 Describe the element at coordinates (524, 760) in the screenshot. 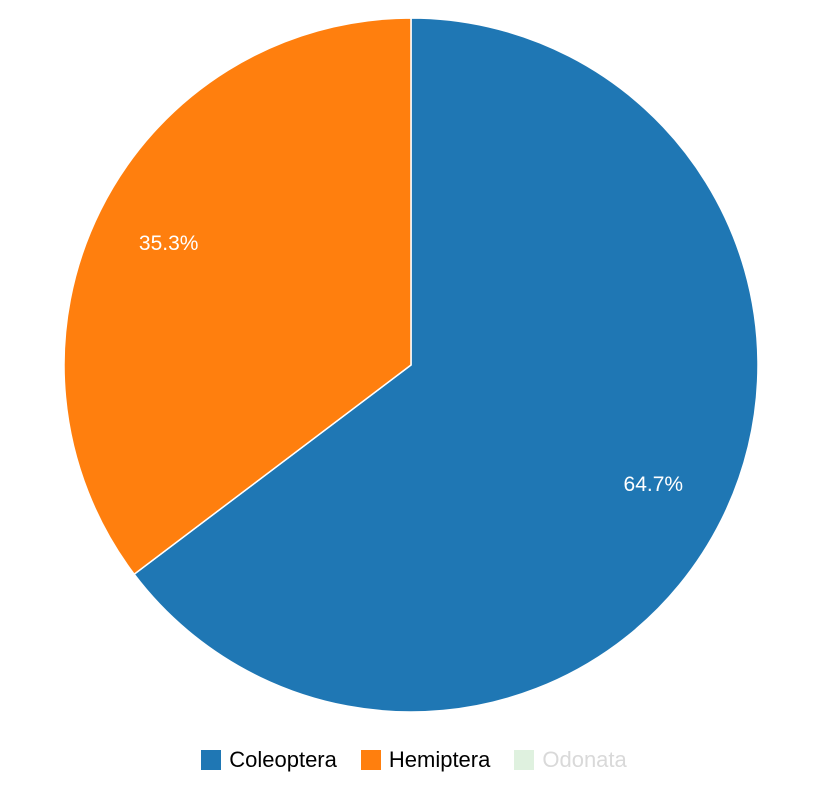

I see `legend-swatch-odonata` at that location.